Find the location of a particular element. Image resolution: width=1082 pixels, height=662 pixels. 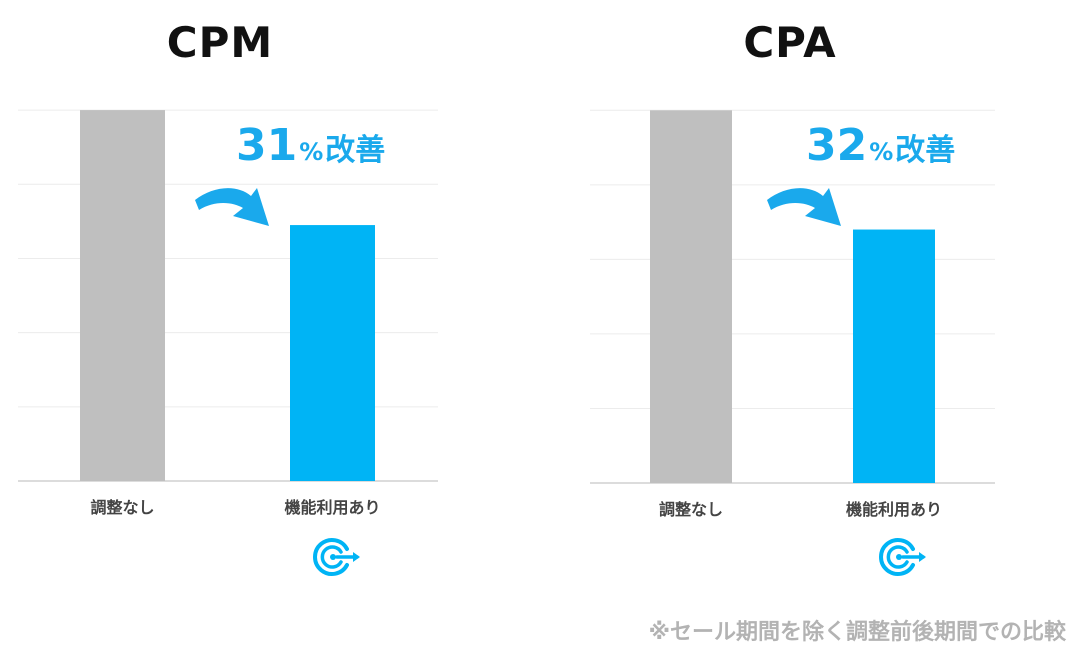

chart-title: CPA is located at coordinates (790, 42).